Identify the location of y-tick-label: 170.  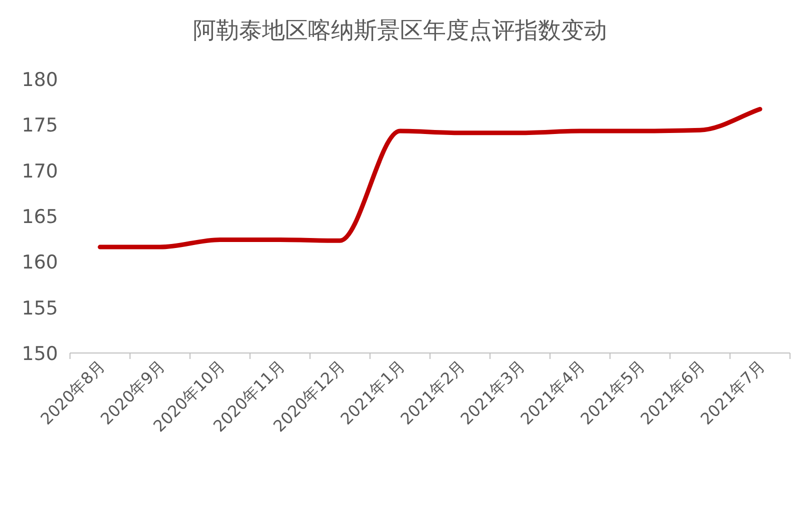
(40, 171).